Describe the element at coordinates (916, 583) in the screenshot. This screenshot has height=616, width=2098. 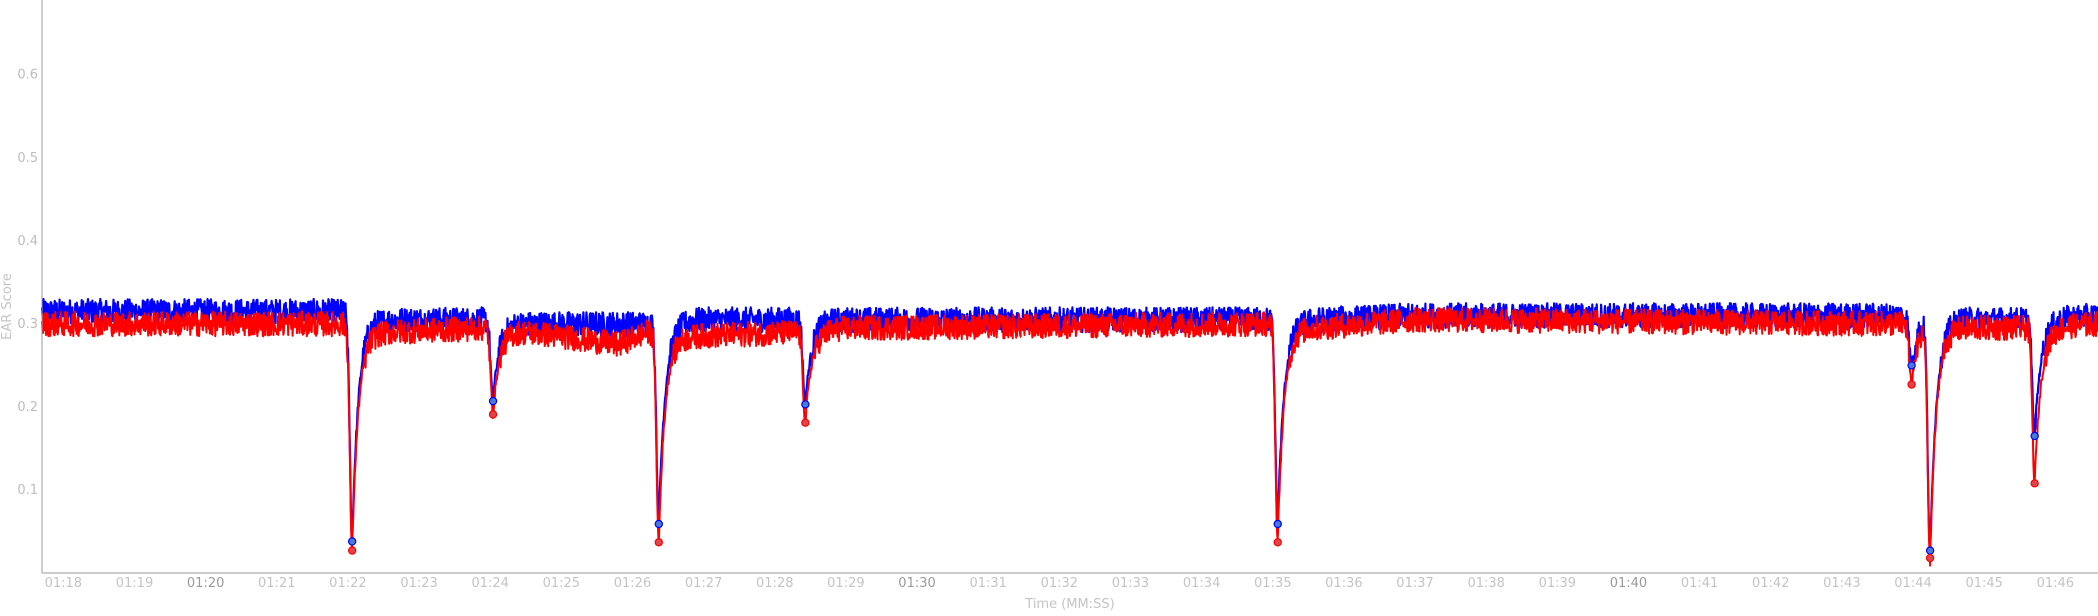
I see `x-tick-label: 01:30` at that location.